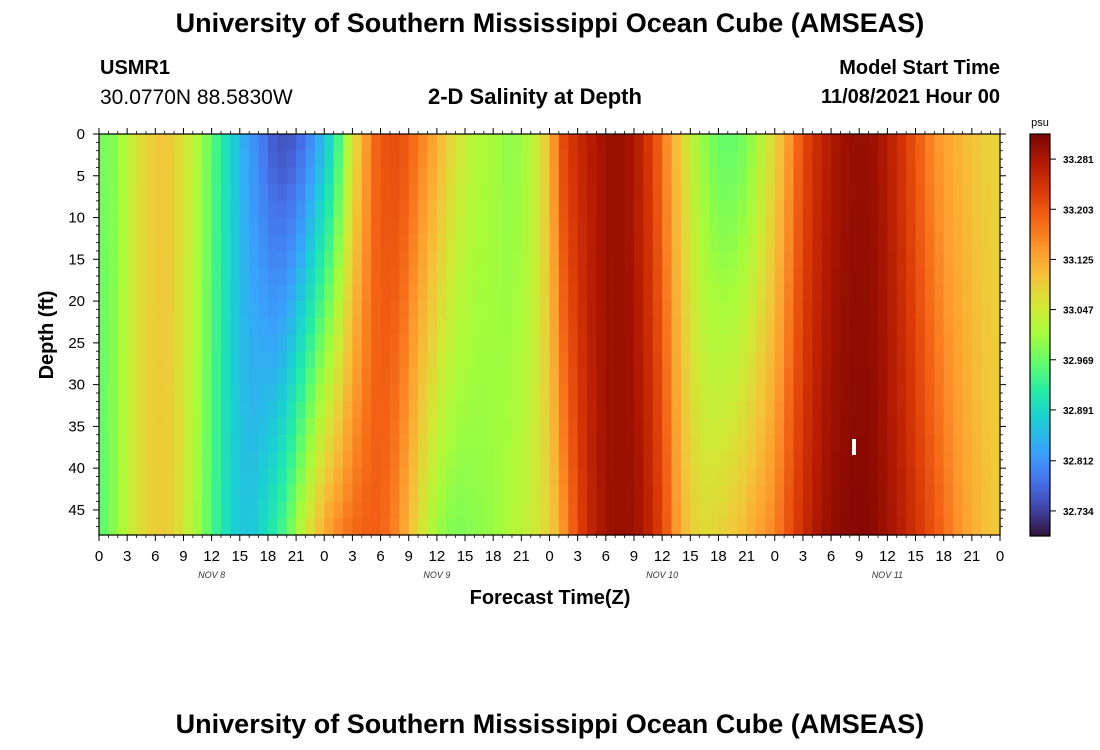 The height and width of the screenshot is (750, 1100). I want to click on model-start-value: 11/08/2021 Hour 00, so click(910, 97).